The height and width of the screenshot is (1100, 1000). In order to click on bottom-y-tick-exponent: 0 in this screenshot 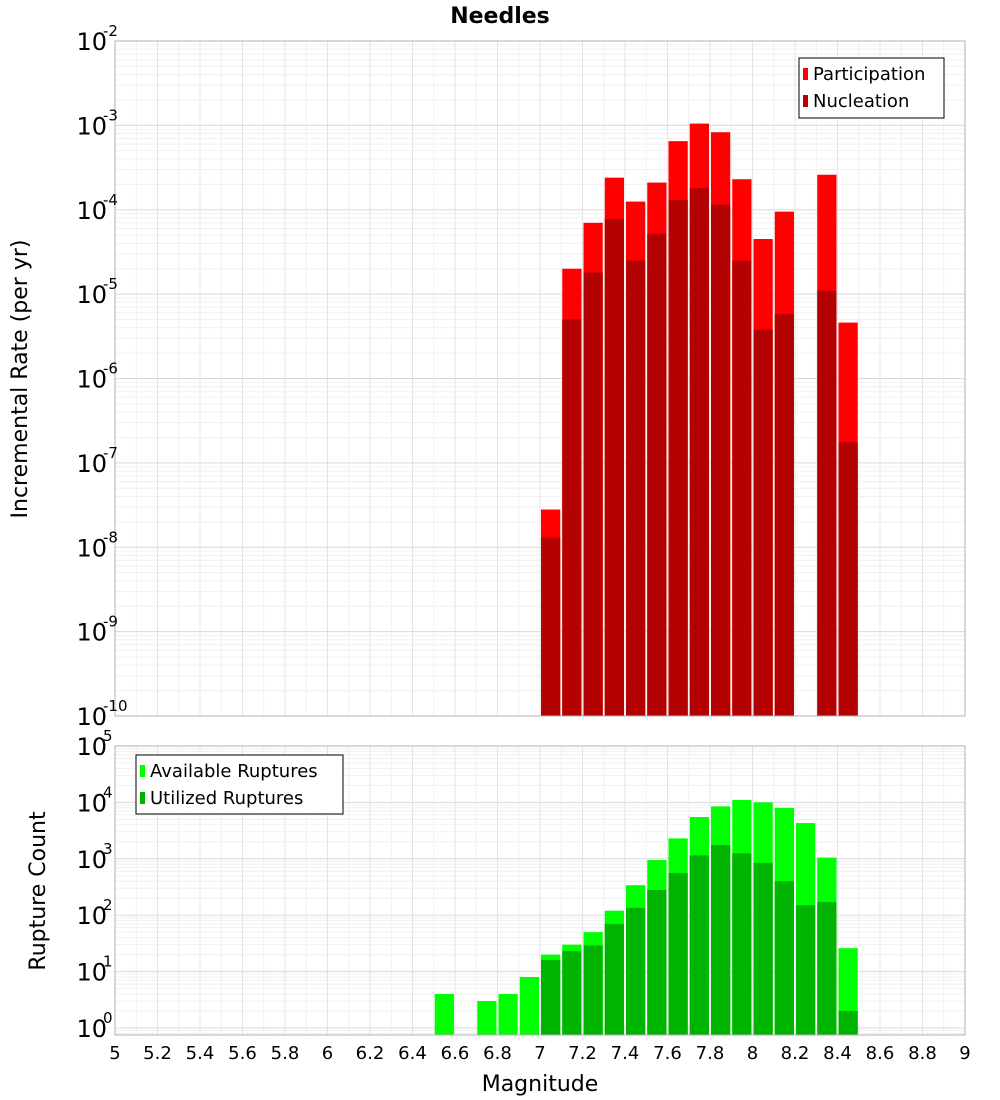, I will do `click(108, 1018)`.